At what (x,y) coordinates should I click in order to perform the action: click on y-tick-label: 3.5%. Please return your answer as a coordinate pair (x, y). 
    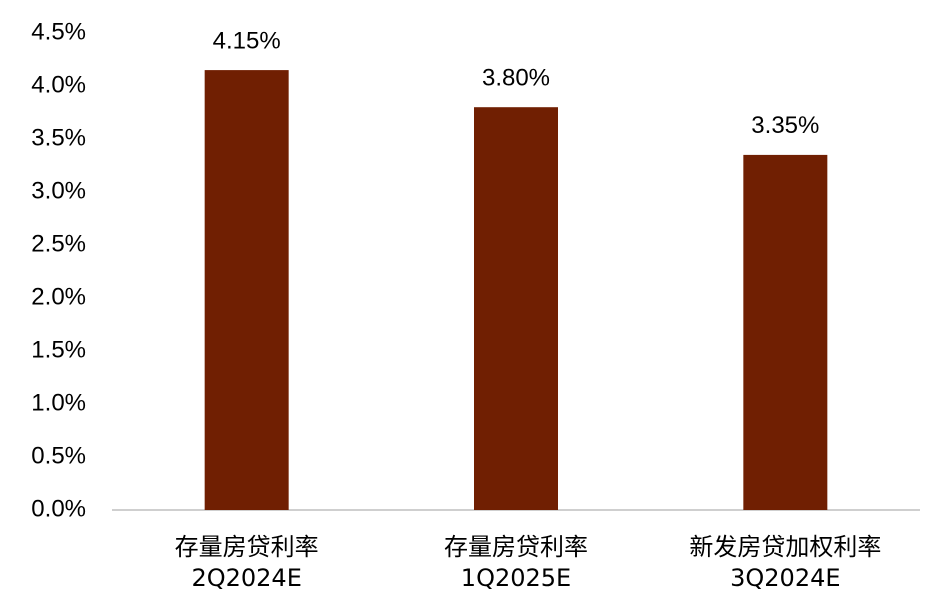
    Looking at the image, I should click on (58, 137).